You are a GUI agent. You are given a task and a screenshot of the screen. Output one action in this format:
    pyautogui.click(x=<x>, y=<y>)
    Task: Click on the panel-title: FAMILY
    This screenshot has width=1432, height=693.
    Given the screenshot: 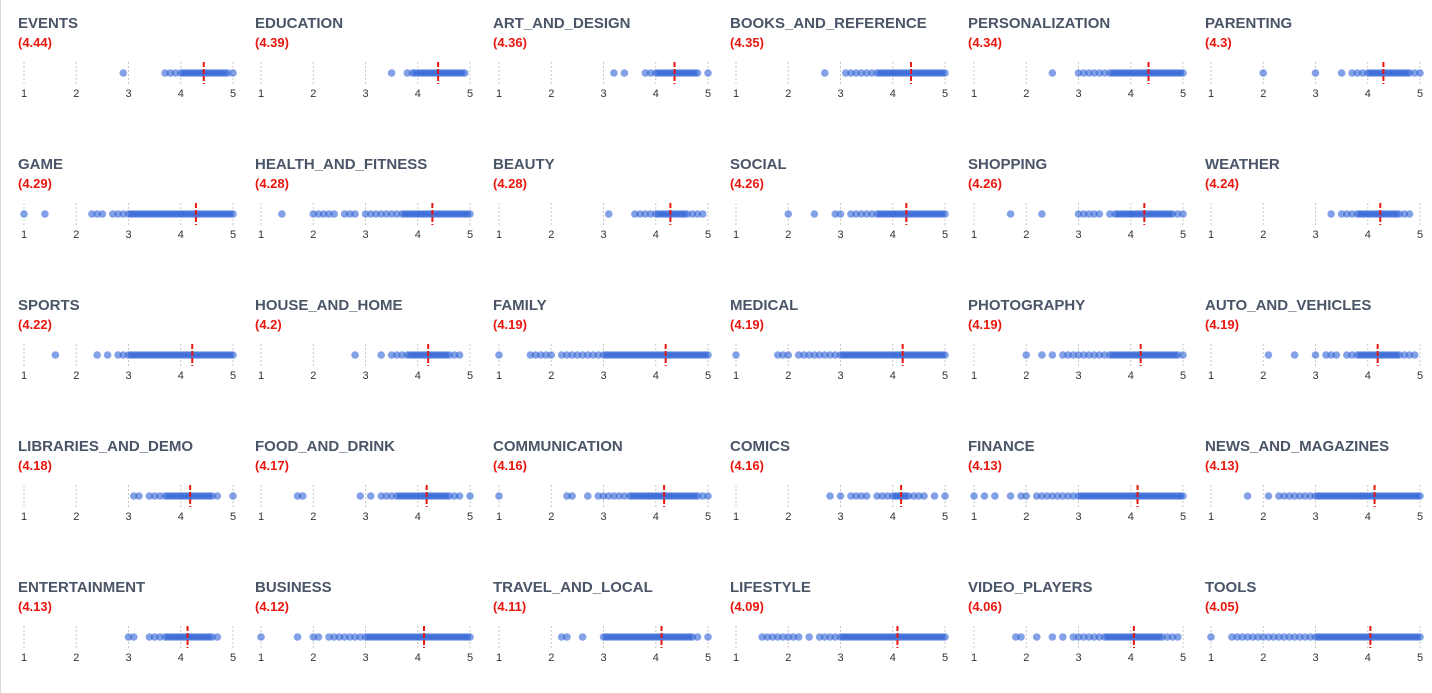 What is the action you would take?
    pyautogui.click(x=520, y=305)
    